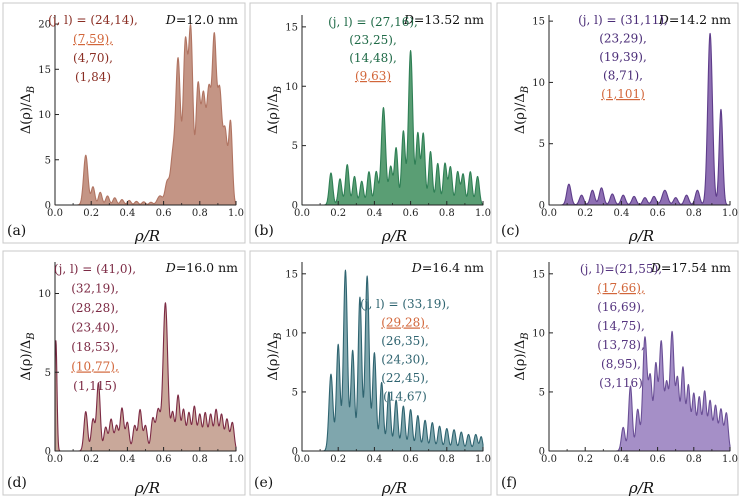 The width and height of the screenshot is (741, 499). What do you see at coordinates (44, 25) in the screenshot?
I see `y-tick-label: 20` at bounding box center [44, 25].